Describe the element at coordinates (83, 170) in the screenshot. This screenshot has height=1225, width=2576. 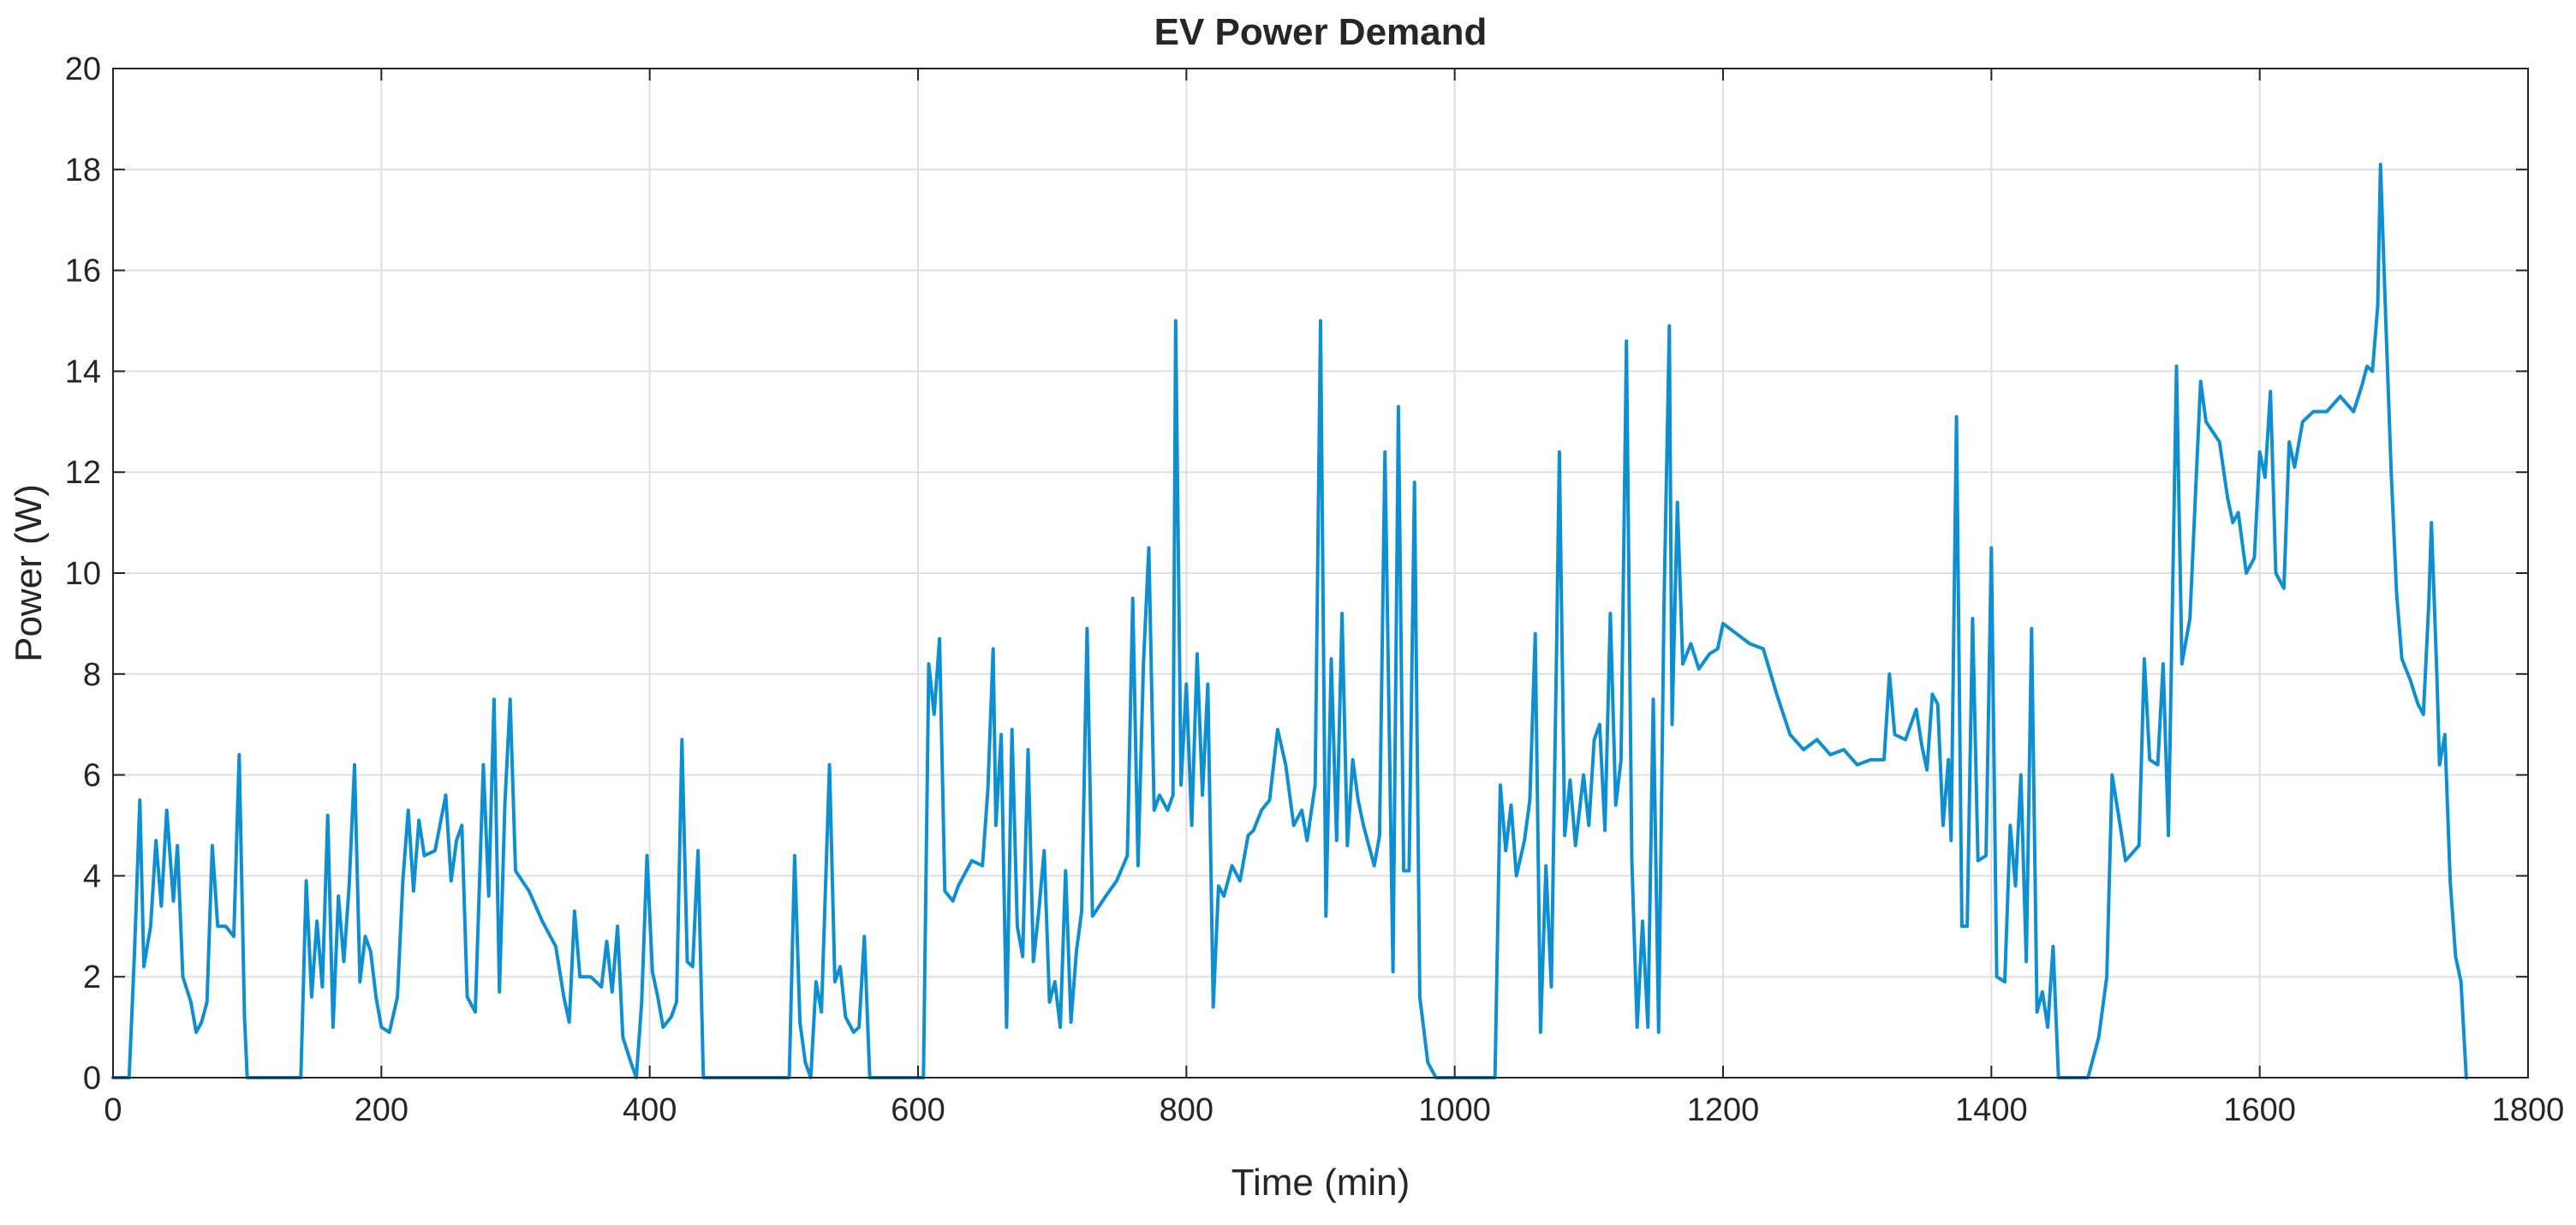
I see `y-tick-label: 18` at that location.